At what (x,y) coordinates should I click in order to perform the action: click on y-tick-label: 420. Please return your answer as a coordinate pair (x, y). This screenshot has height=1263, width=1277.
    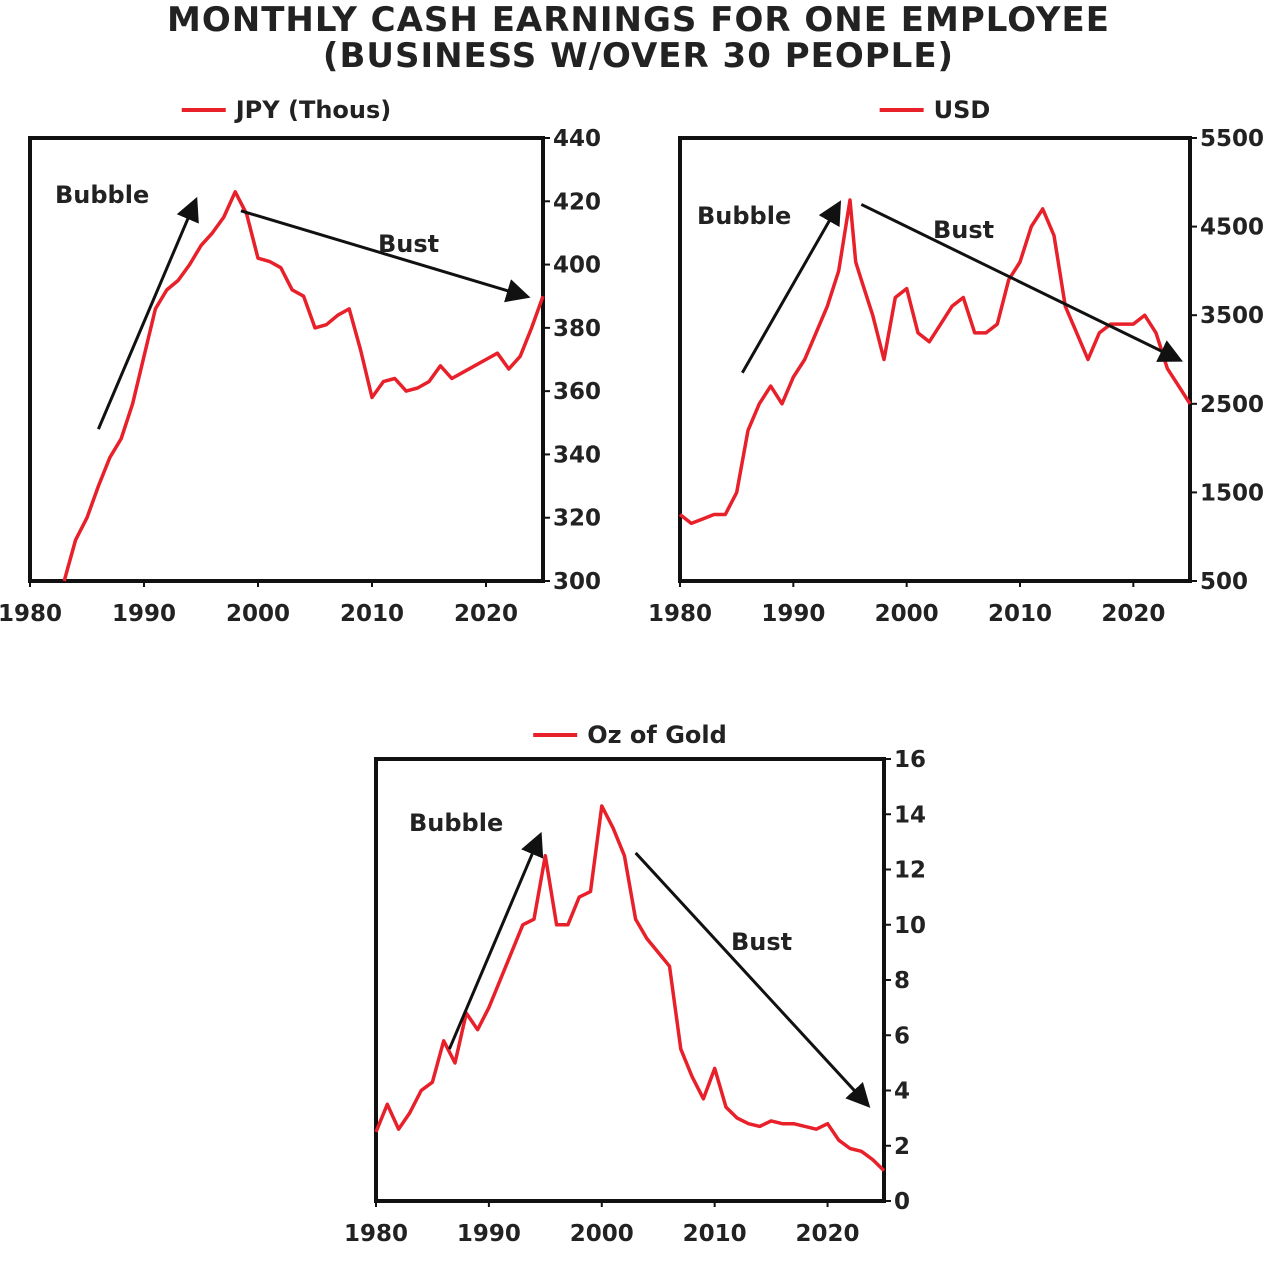
    Looking at the image, I should click on (577, 202).